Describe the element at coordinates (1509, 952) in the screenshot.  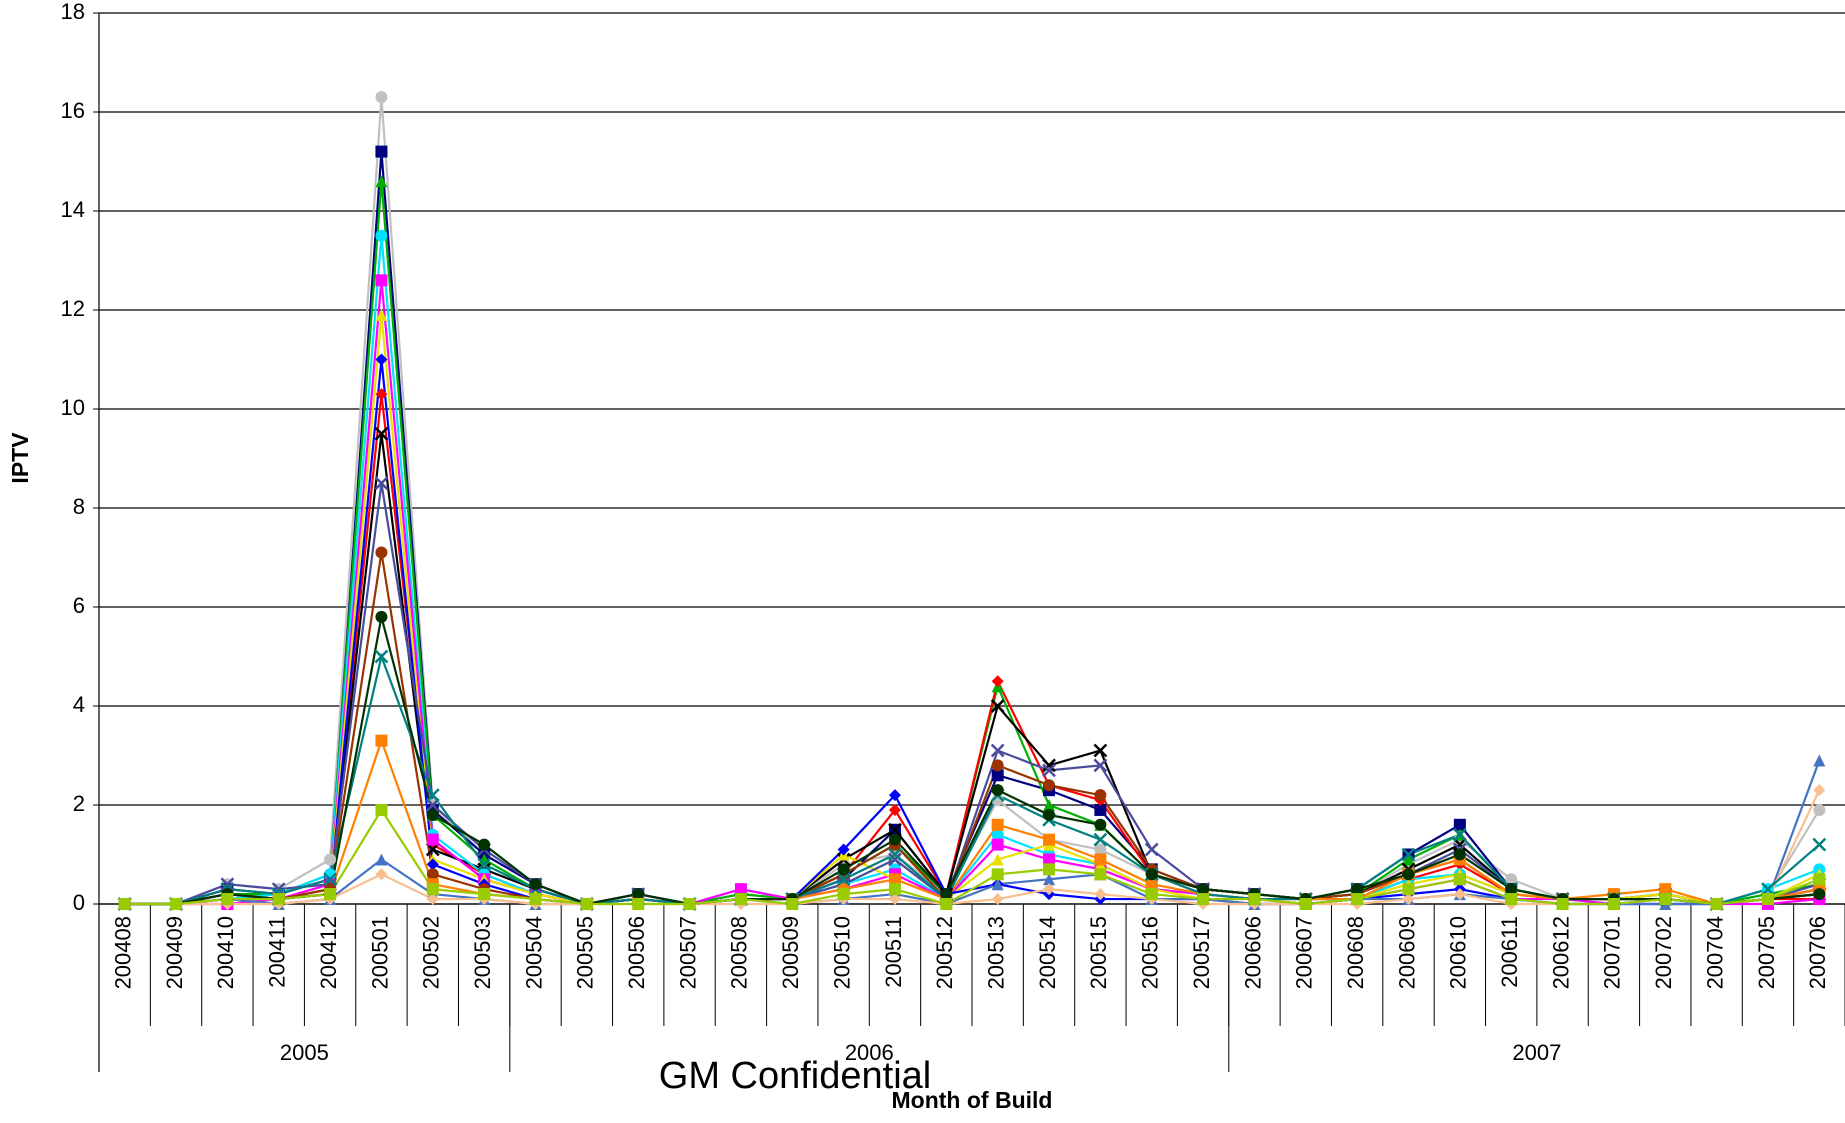
I see `x-tick-label: 200611` at that location.